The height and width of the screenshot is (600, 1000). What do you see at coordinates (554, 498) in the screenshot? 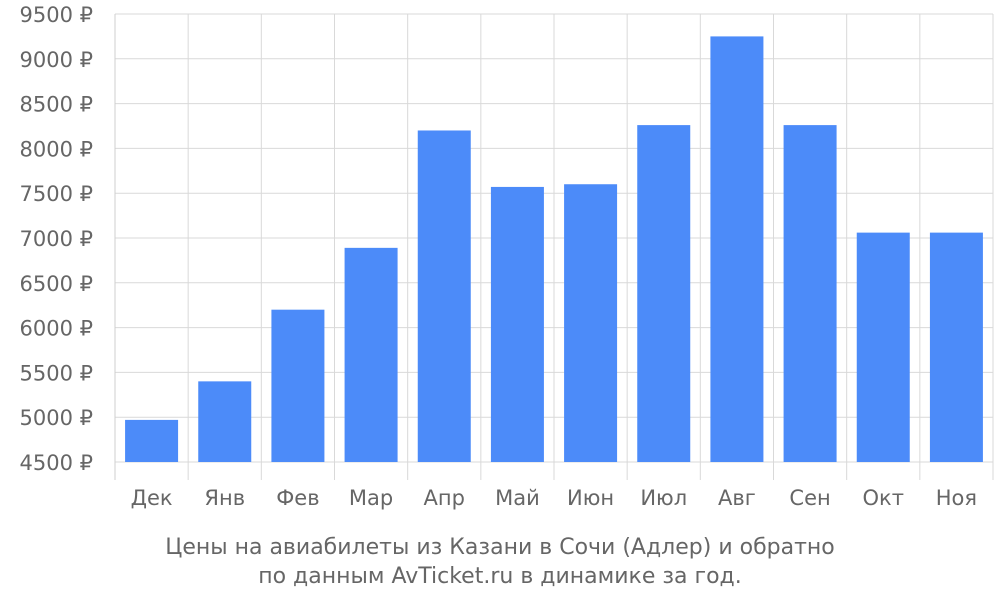
I see `x-axis-tick-labels: Дек Янв Фев Мар Апр Май Июн Июл Авг Сен Окт Ноя` at bounding box center [554, 498].